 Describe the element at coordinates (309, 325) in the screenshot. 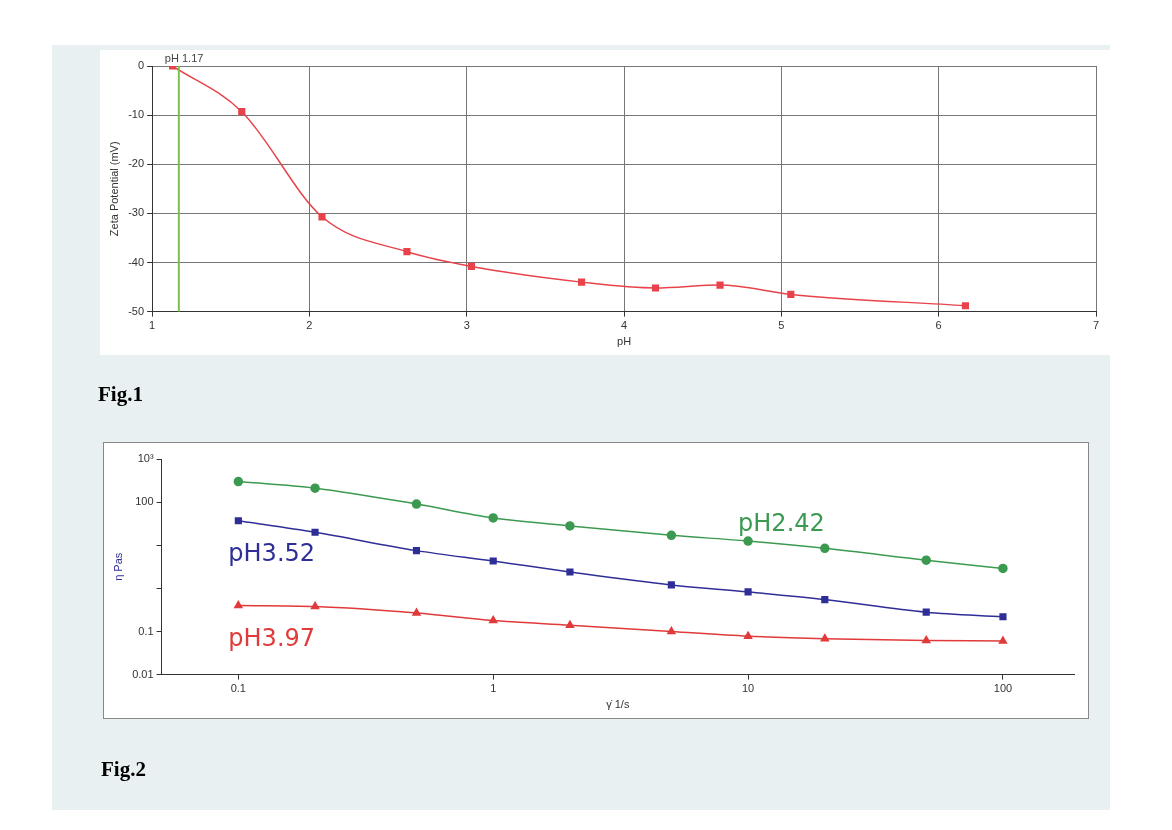

I see `x-tick-label: 2` at that location.